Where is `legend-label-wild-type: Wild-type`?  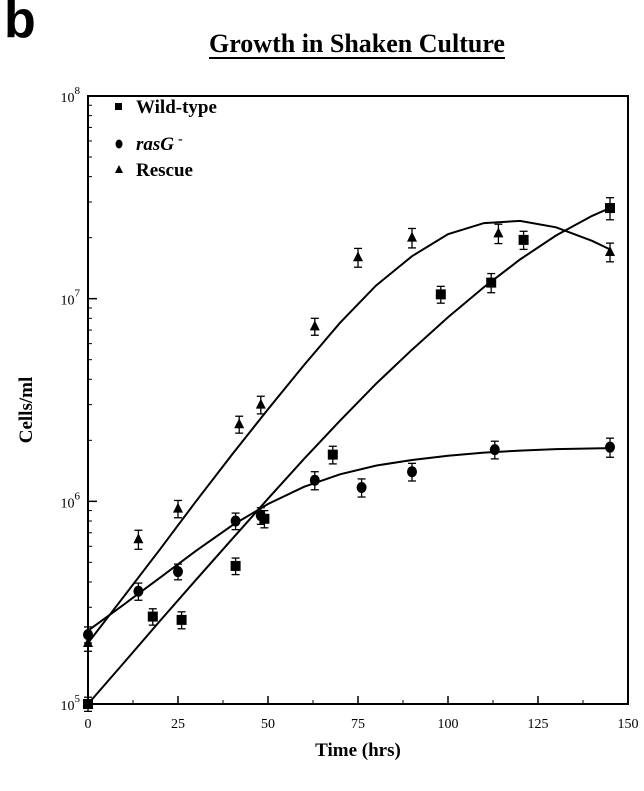
legend-label-wild-type: Wild-type is located at coordinates (176, 107).